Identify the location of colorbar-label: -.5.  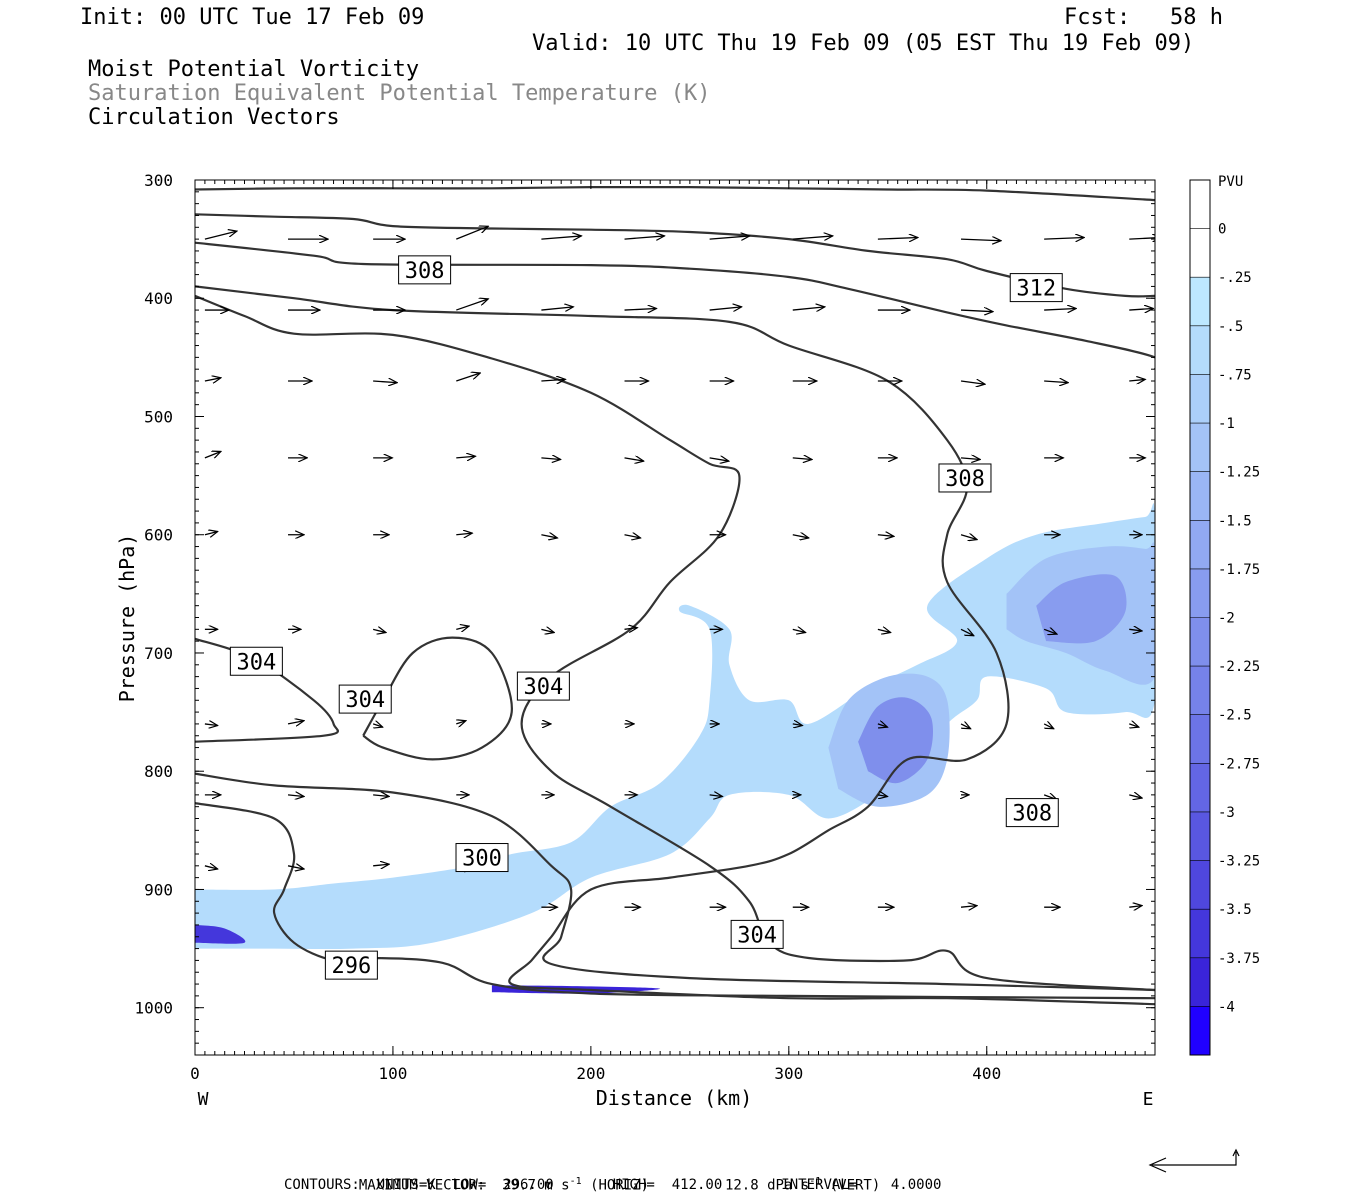
(1230, 327).